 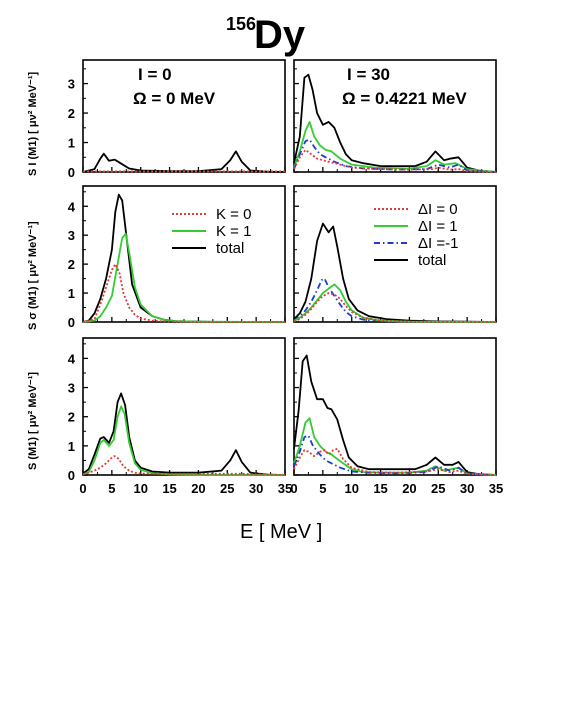 I want to click on legend-label: K = 0, so click(x=233, y=214).